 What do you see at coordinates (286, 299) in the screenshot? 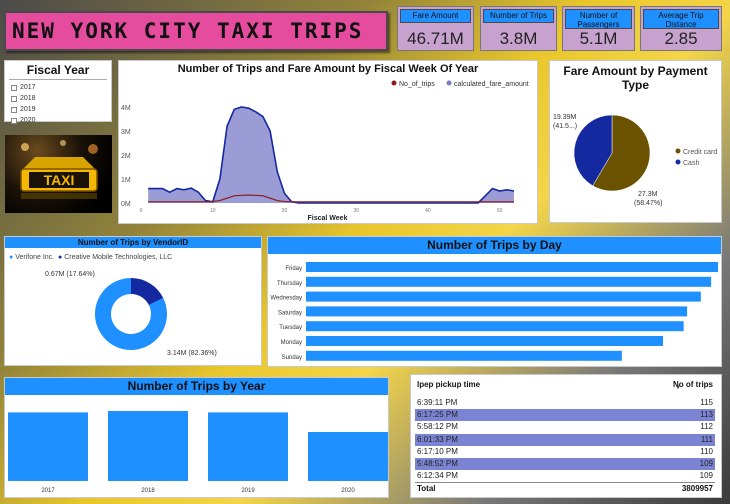
I see `day-label: Wednesday` at bounding box center [286, 299].